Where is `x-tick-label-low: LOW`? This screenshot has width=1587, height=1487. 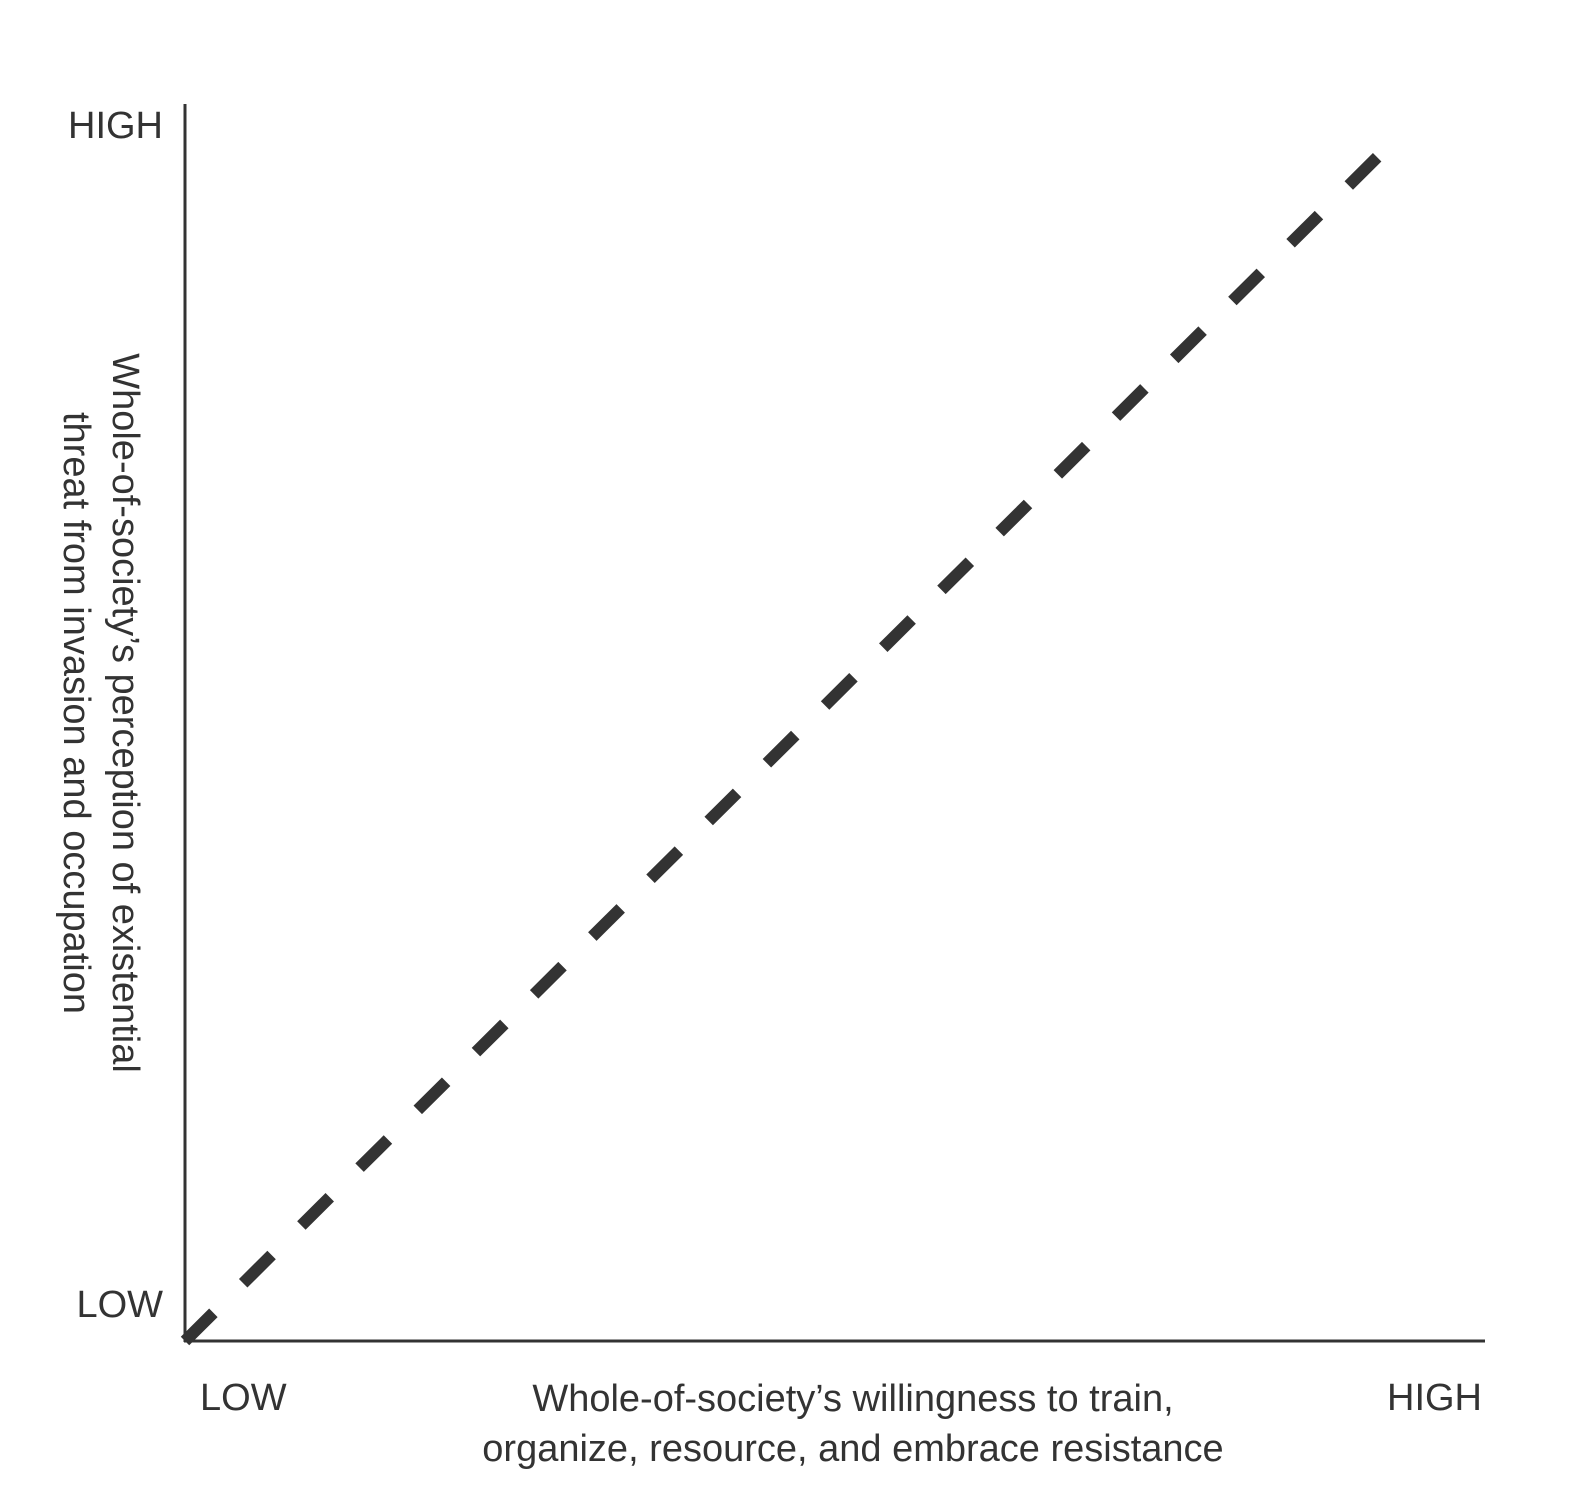
x-tick-label-low: LOW is located at coordinates (243, 1398).